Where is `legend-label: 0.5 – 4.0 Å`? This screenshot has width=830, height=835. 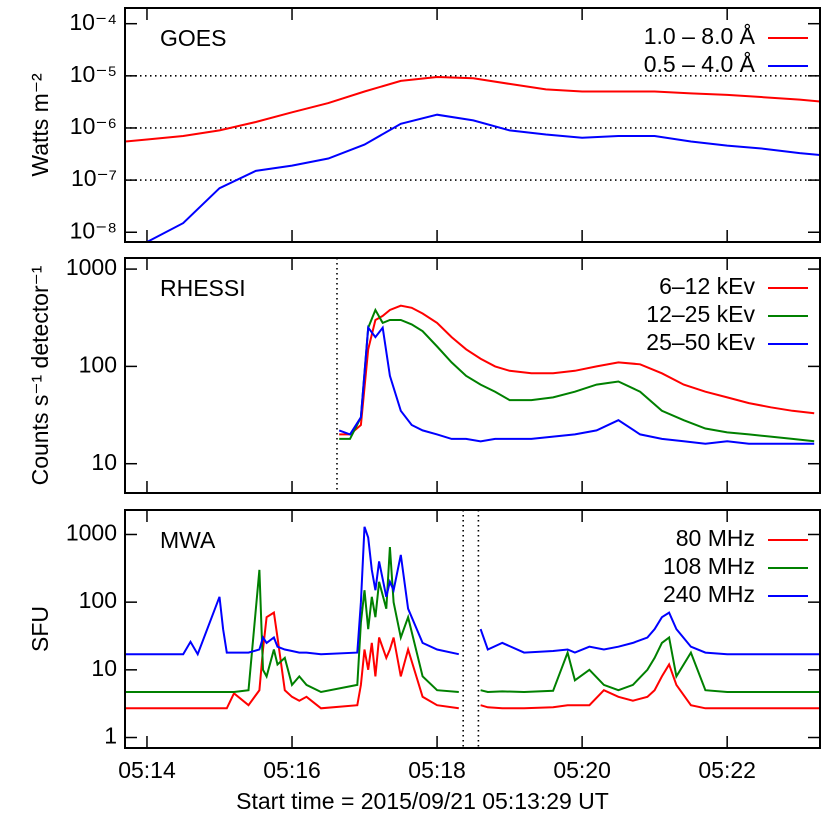 legend-label: 0.5 – 4.0 Å is located at coordinates (700, 63).